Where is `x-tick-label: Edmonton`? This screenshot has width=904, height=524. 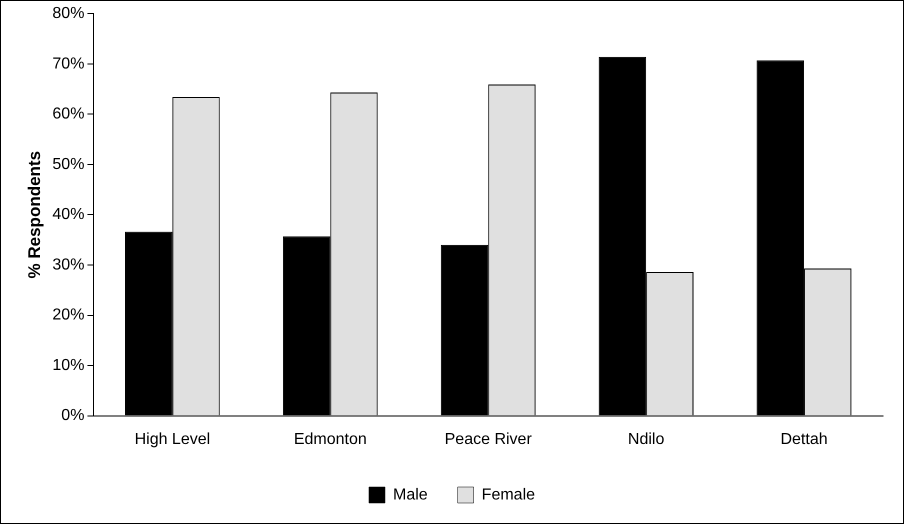
x-tick-label: Edmonton is located at coordinates (330, 439).